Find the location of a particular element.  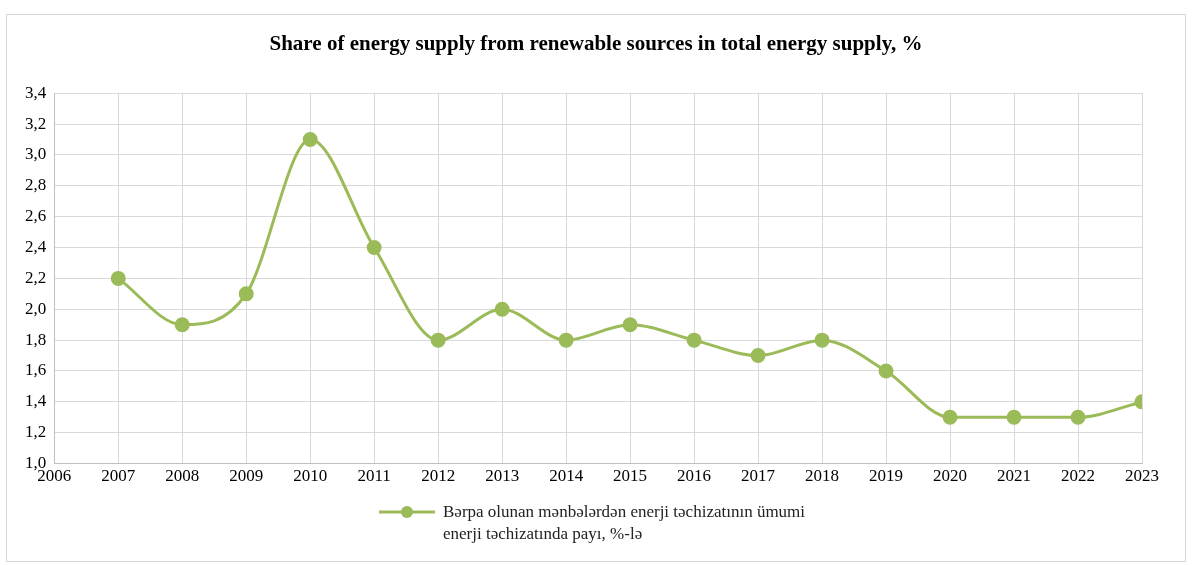

y-tick-label: 2,6 is located at coordinates (36, 216).